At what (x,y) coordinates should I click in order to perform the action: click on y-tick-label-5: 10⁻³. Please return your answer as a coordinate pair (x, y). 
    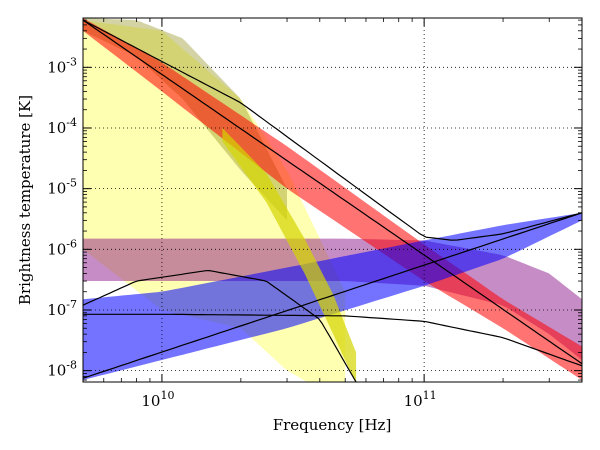
    Looking at the image, I should click on (62, 65).